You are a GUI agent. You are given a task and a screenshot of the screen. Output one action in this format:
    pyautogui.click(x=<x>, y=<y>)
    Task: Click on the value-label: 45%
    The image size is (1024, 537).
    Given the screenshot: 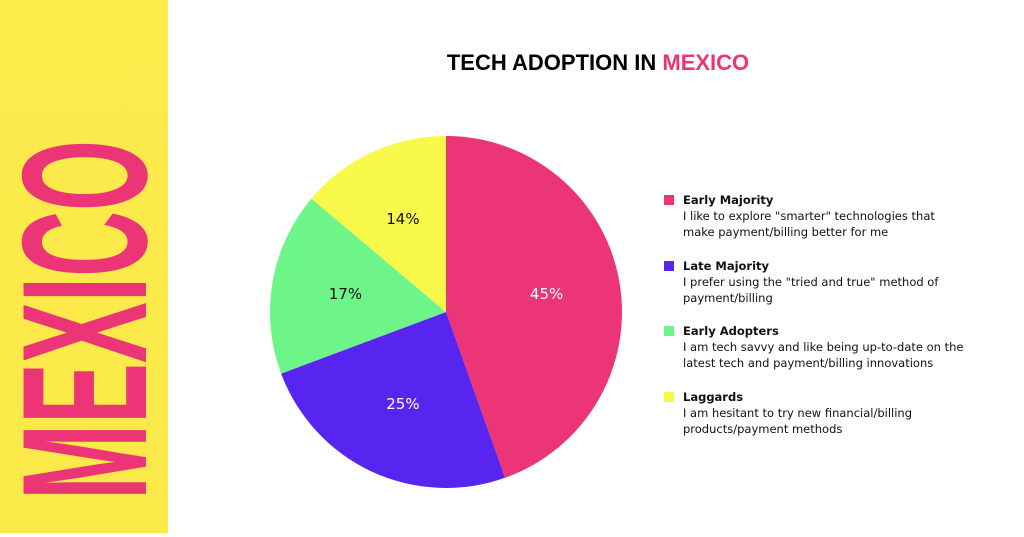 What is the action you would take?
    pyautogui.click(x=546, y=294)
    